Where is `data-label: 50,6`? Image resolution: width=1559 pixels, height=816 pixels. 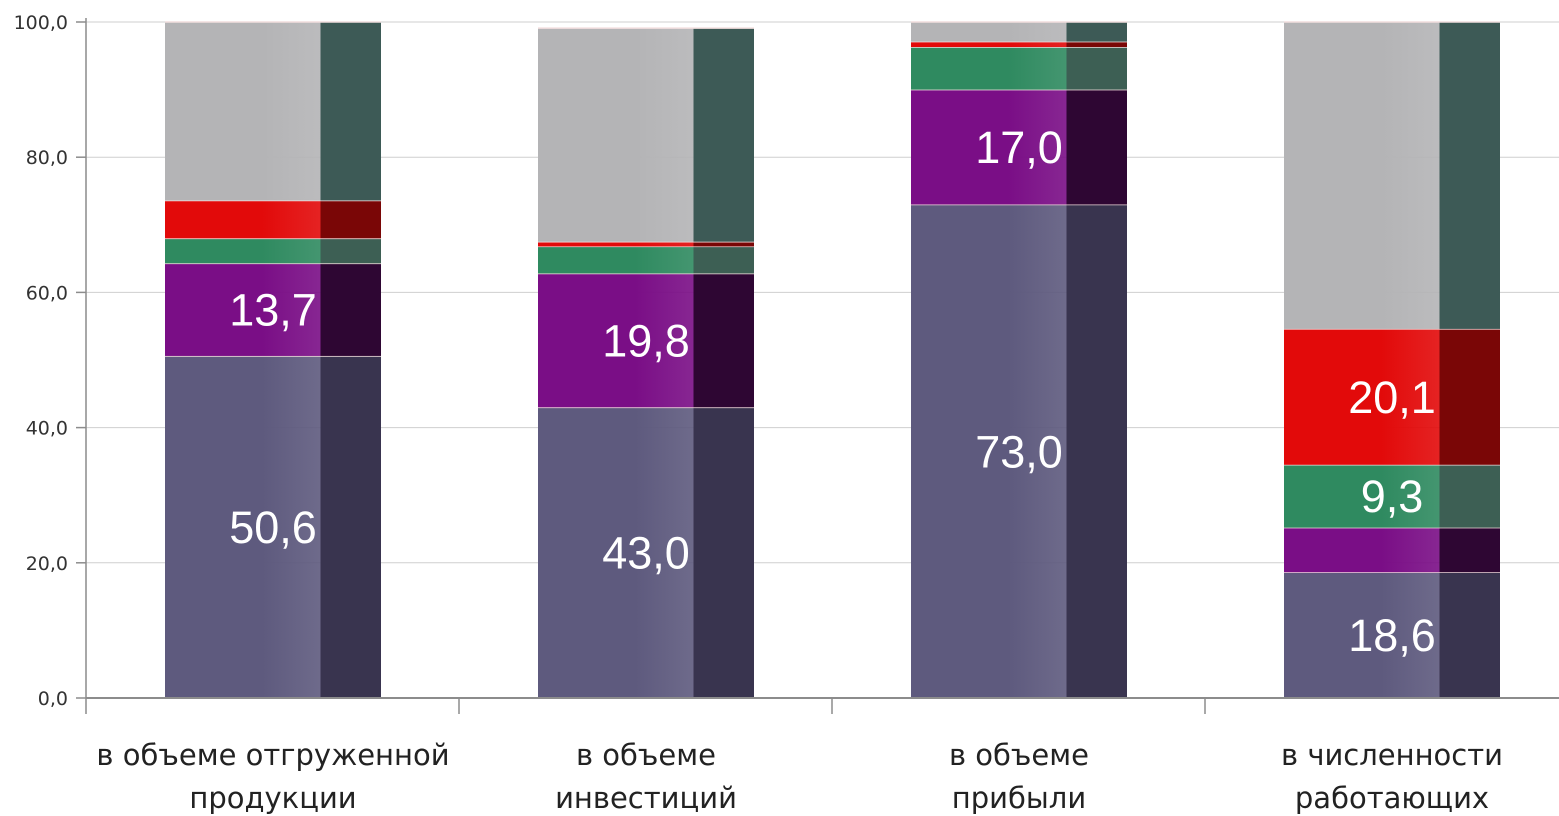
data-label: 50,6 is located at coordinates (273, 527).